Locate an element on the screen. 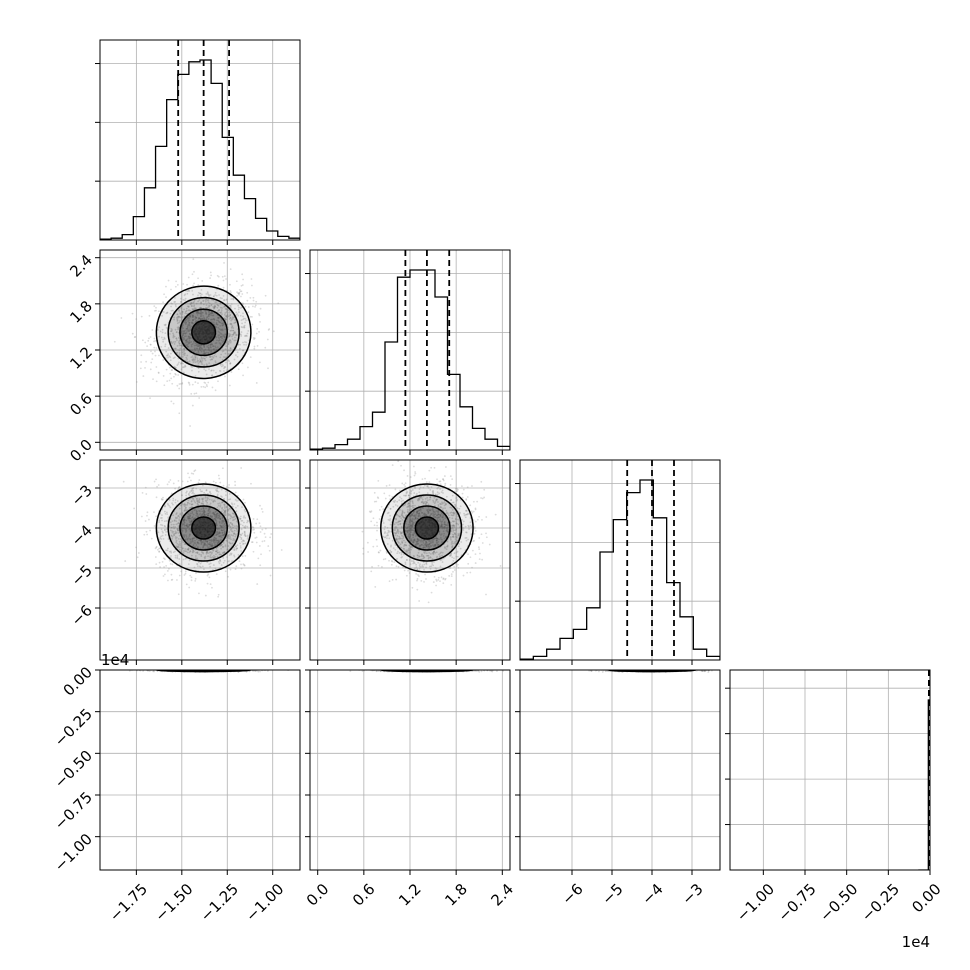 This screenshot has width=970, height=970. y-tick-label: −6 is located at coordinates (82, 615).